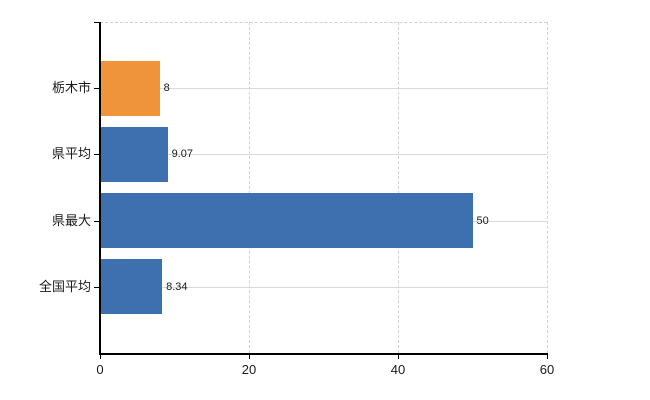  Describe the element at coordinates (323, 22) in the screenshot. I see `plot-border-top` at that location.